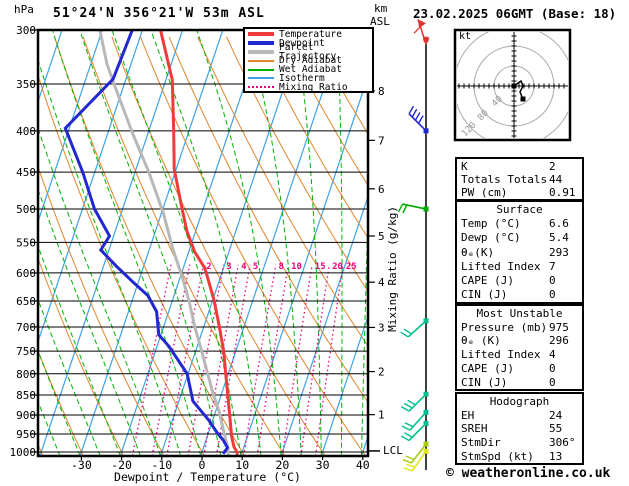 This screenshot has width=629, height=486. Describe the element at coordinates (81, 465) in the screenshot. I see `temperature-tick-label: -30` at that location.